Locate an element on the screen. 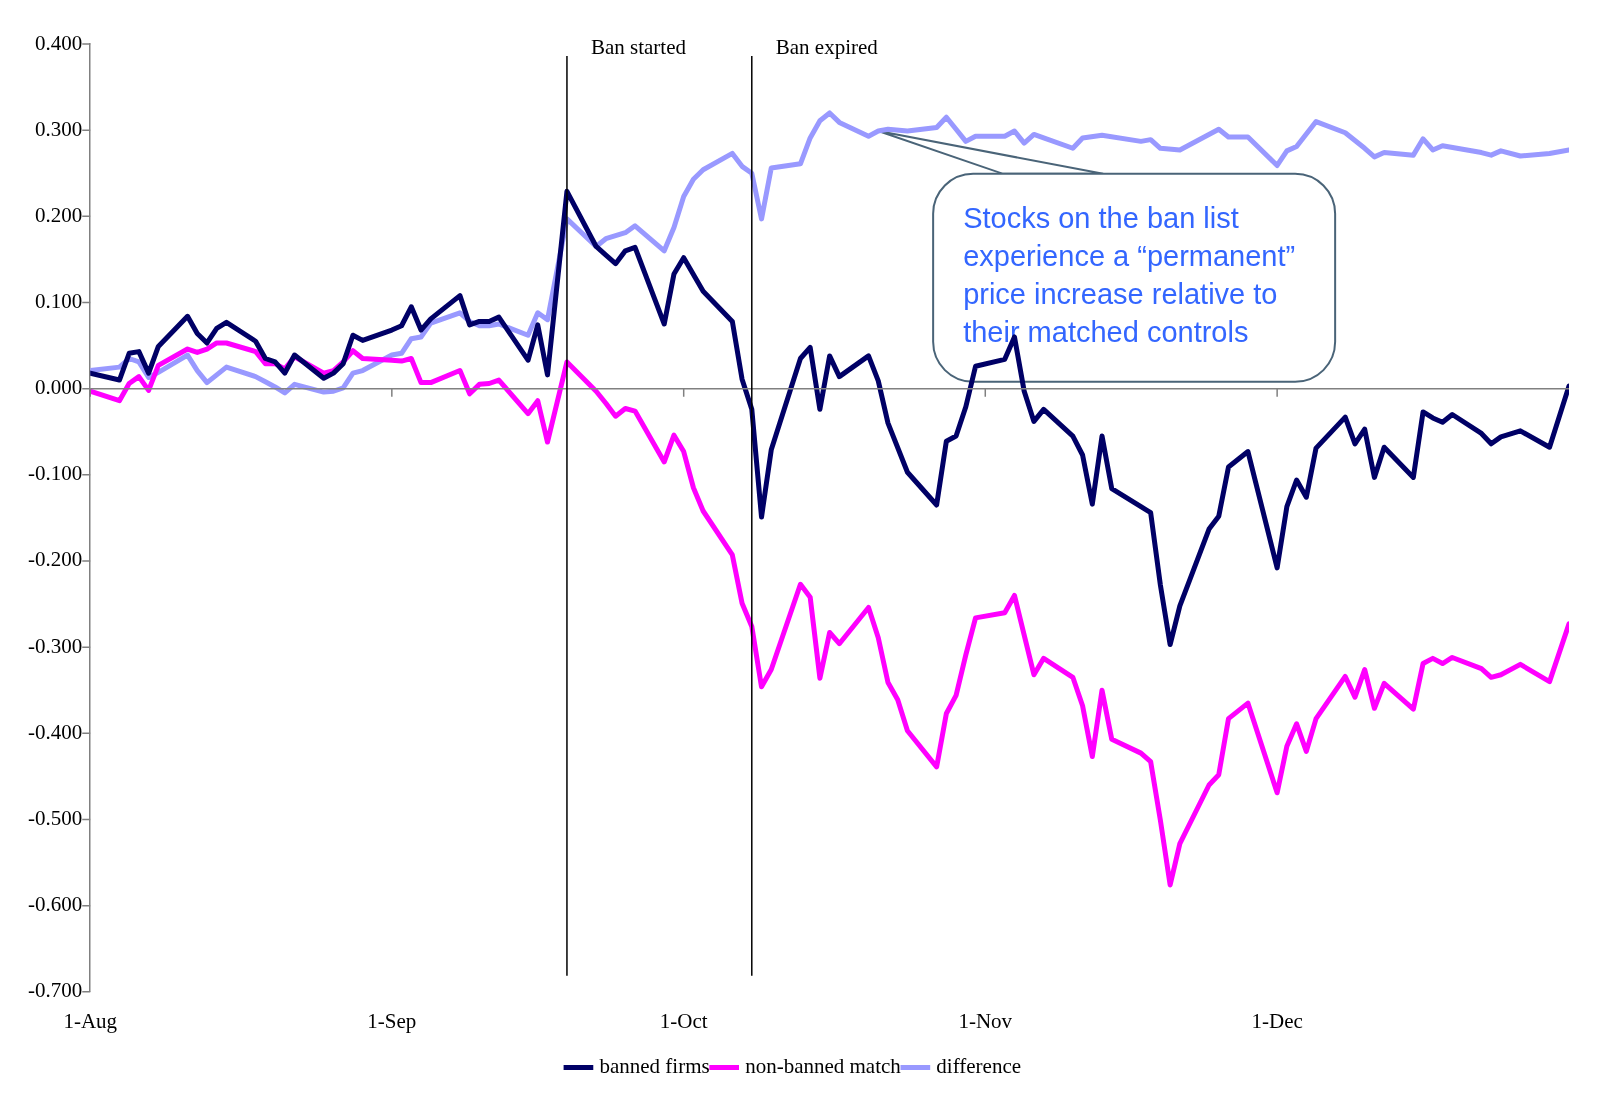 The image size is (1621, 1104). y-tick-label: -0.500 is located at coordinates (55, 817).